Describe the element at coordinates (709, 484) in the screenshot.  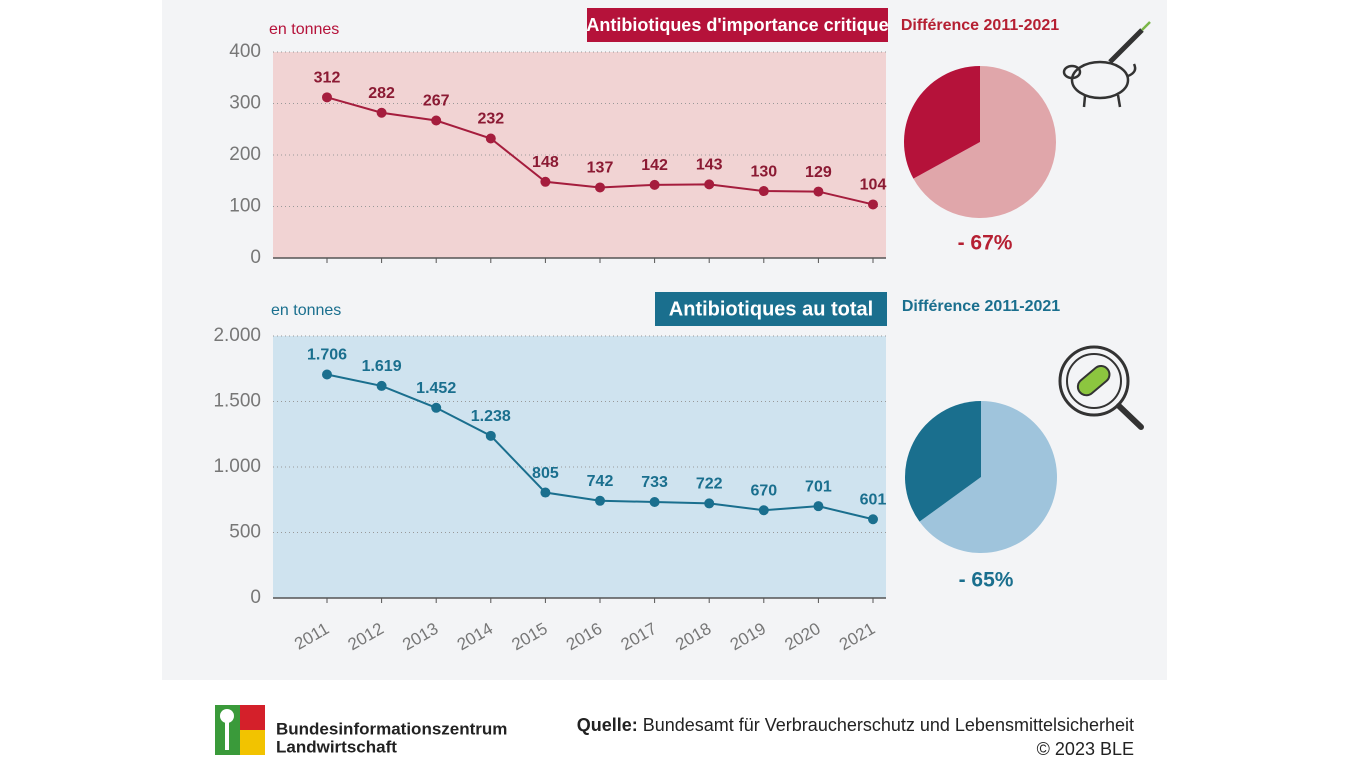
I see `data-label: 722` at that location.